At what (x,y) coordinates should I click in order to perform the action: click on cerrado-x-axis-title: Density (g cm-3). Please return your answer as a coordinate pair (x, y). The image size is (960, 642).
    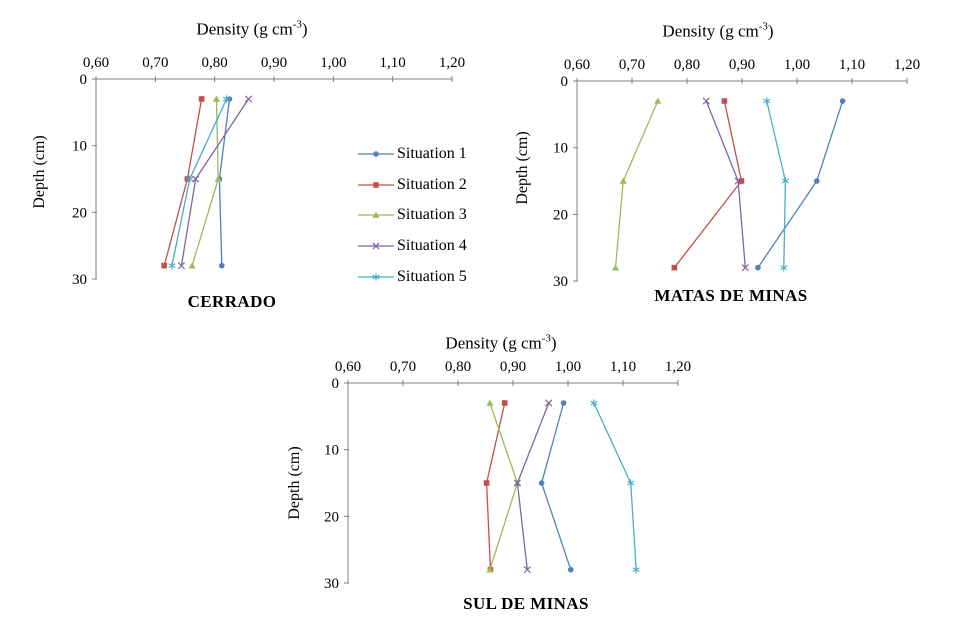
    Looking at the image, I should click on (251, 29).